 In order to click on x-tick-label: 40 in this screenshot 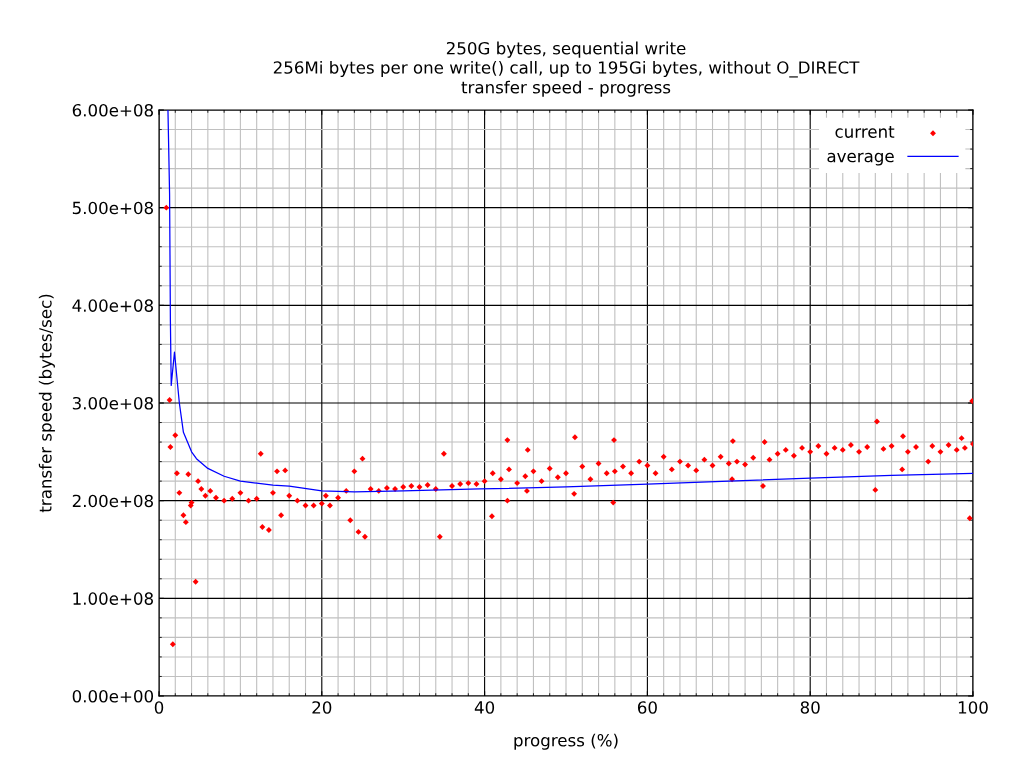, I will do `click(484, 707)`.